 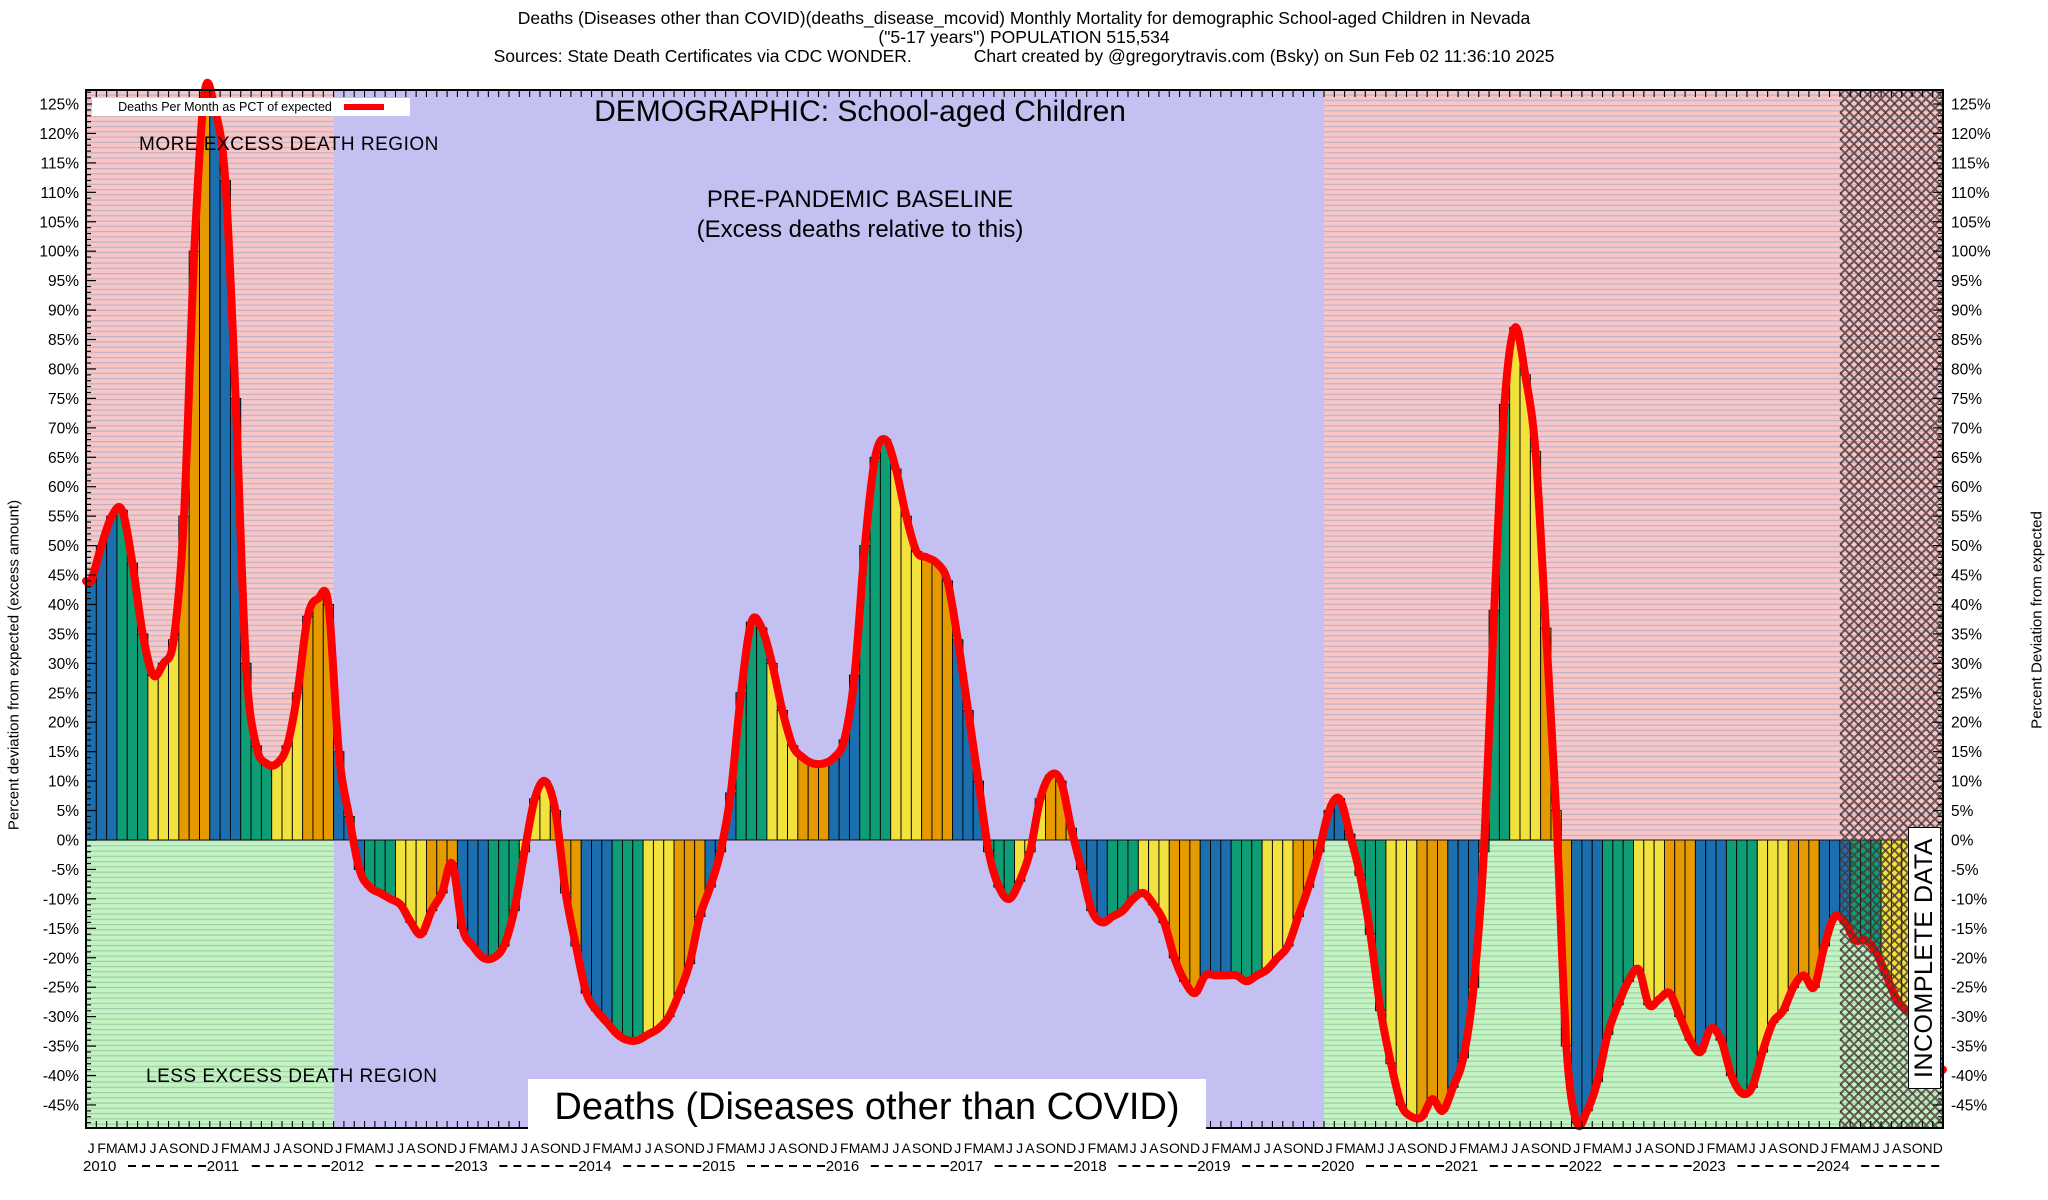 What do you see at coordinates (347, 1166) in the screenshot?
I see `svg-text: 2012` at bounding box center [347, 1166].